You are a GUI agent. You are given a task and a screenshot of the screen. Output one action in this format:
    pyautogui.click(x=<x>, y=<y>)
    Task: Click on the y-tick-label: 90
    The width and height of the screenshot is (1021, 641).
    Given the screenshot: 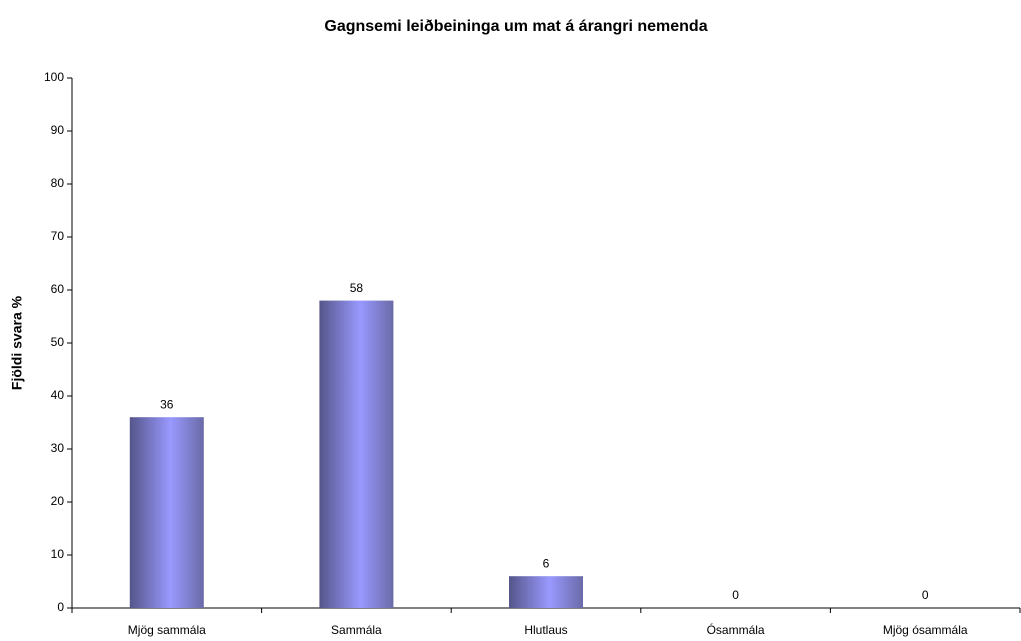 What is the action you would take?
    pyautogui.click(x=58, y=130)
    